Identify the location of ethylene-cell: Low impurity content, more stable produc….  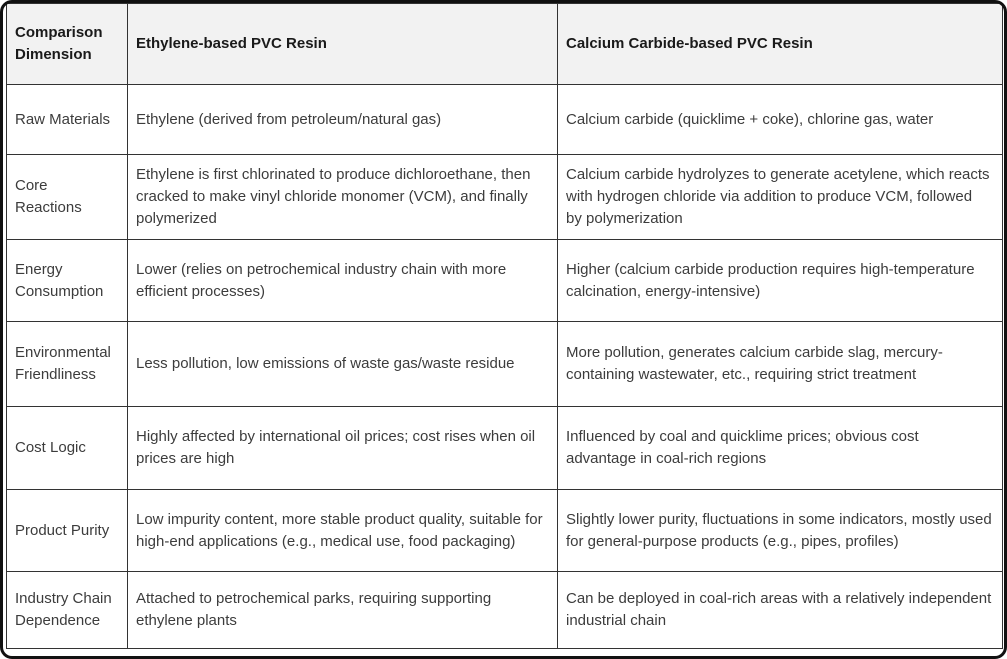
(342, 530).